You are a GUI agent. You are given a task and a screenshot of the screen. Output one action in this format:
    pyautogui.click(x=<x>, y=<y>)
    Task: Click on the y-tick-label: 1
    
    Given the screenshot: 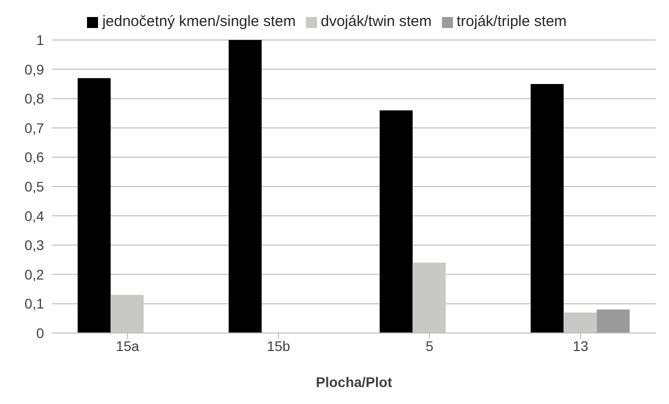 What is the action you would take?
    pyautogui.click(x=40, y=40)
    